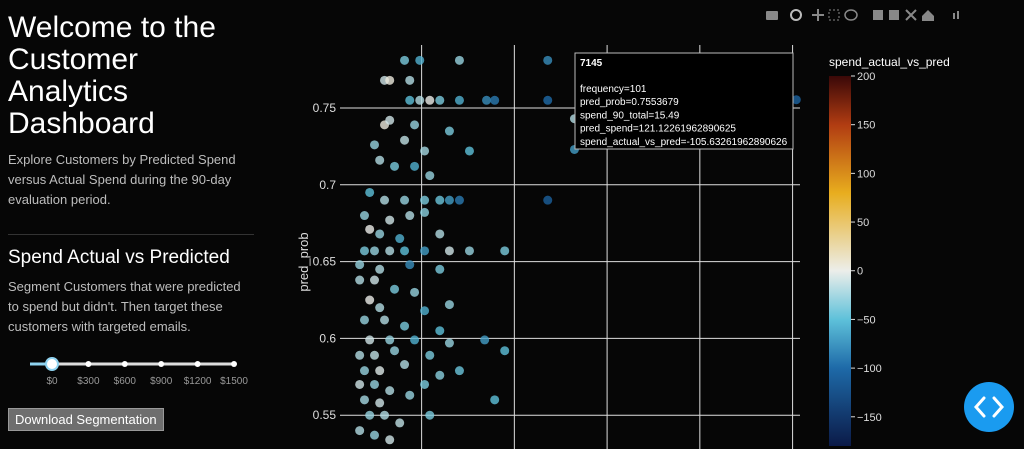  I want to click on autoscale-icon, so click(911, 15).